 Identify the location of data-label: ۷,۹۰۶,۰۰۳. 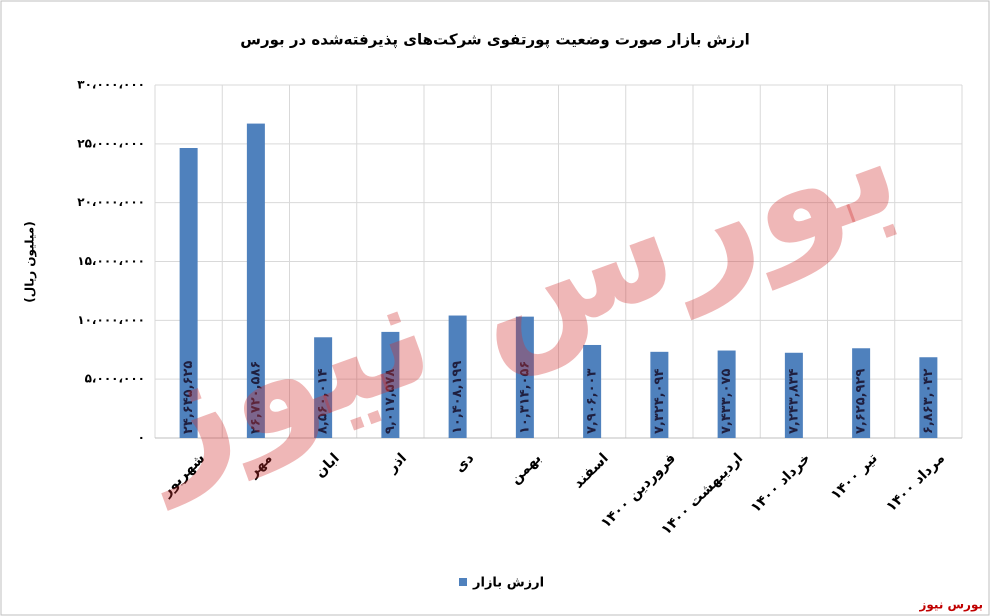
(592, 401).